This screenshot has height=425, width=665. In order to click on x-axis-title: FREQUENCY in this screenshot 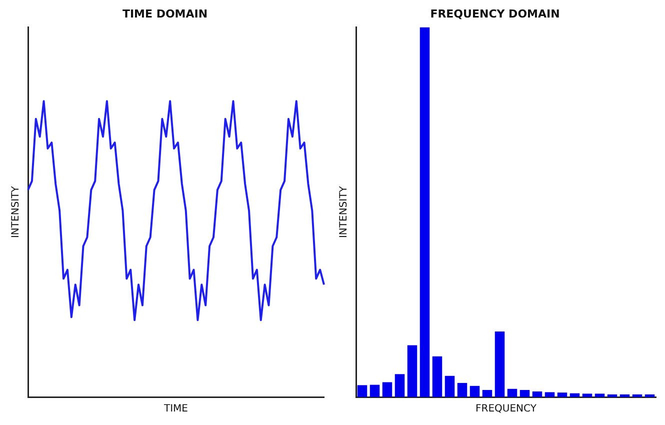, I will do `click(507, 409)`.